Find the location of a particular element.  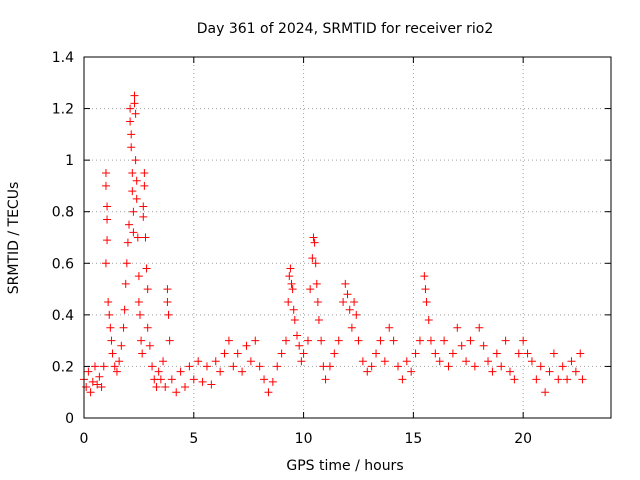

y-tick-label: 0.8 is located at coordinates (63, 213).